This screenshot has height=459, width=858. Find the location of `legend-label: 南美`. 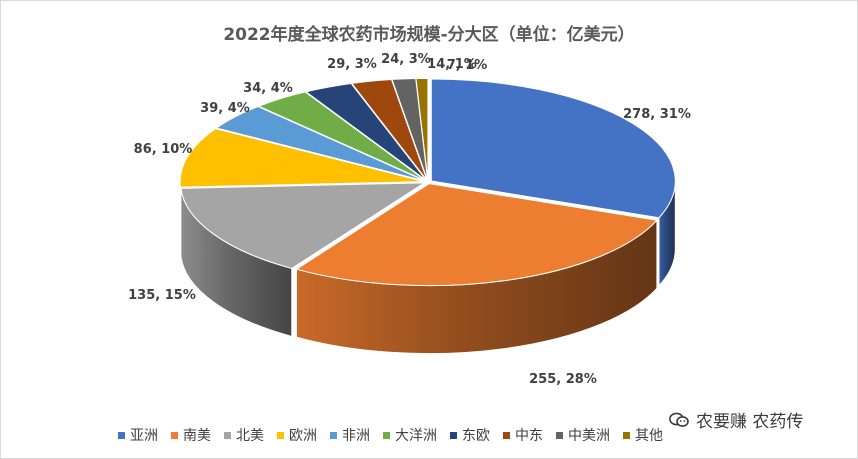

legend-label: 南美 is located at coordinates (197, 436).